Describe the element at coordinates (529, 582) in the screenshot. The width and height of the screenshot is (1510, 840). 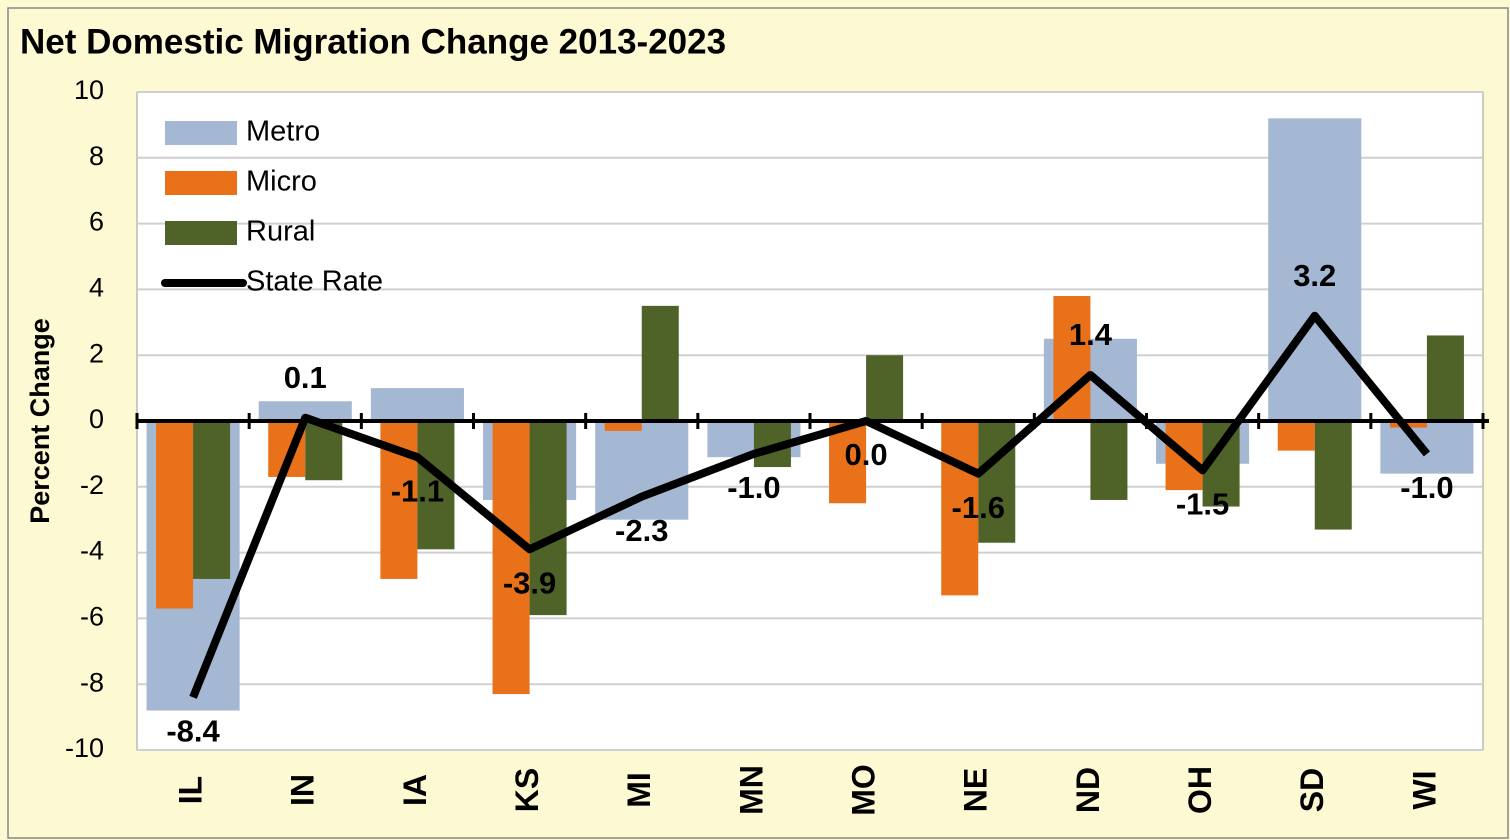
I see `data-label: -3.9` at that location.